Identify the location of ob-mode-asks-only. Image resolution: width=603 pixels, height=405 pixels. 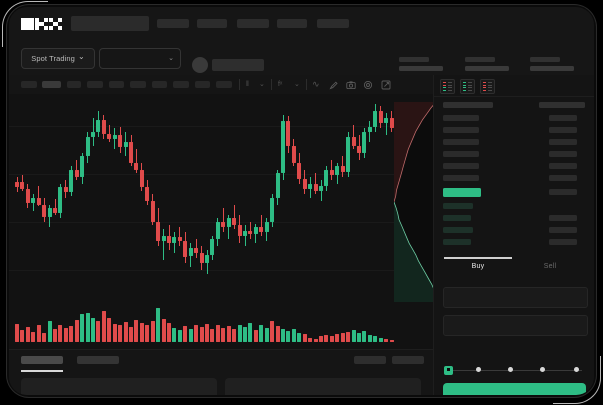
(487, 86).